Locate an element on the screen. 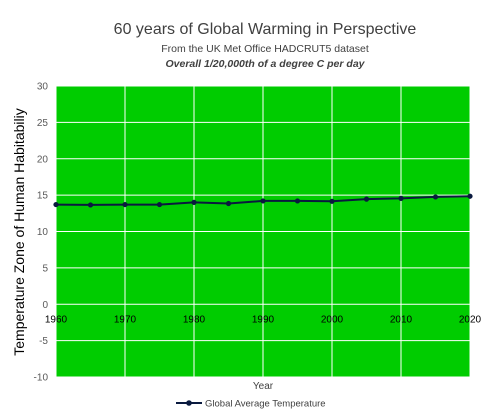 The image size is (500, 420). y-tick-label: 20 is located at coordinates (43, 159).